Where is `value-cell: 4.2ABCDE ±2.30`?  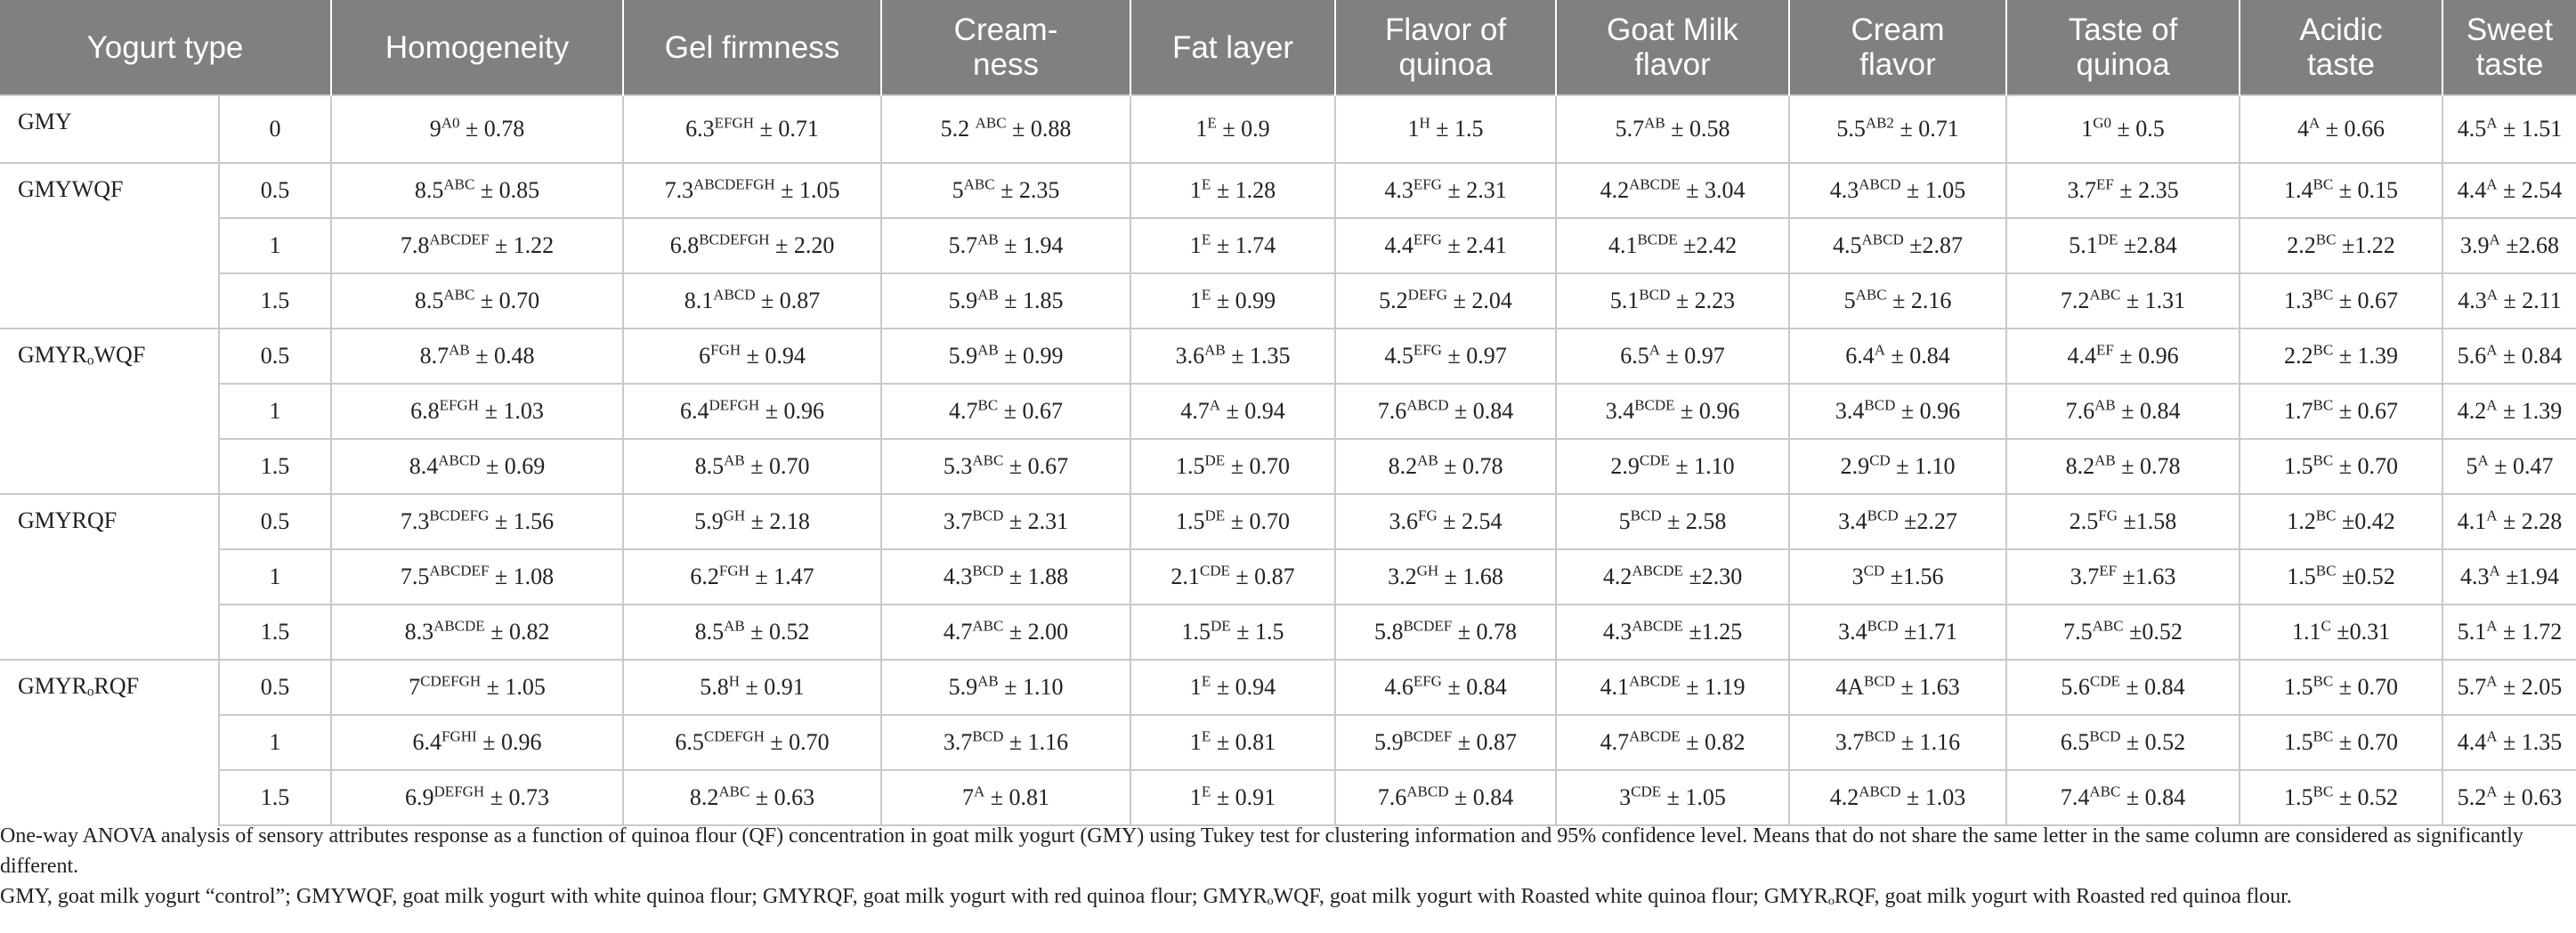 value-cell: 4.2ABCDE ±2.30 is located at coordinates (1674, 576).